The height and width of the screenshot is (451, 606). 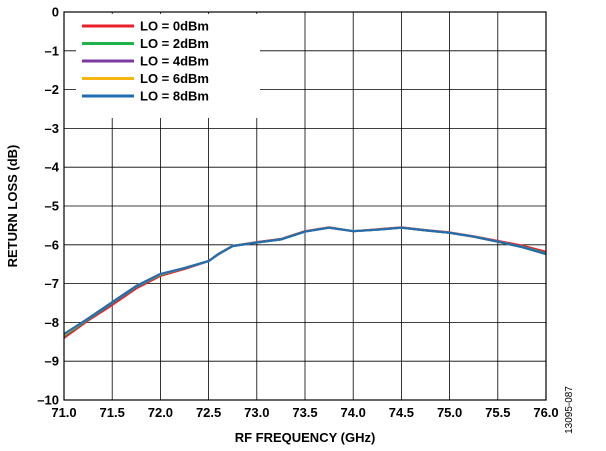 I want to click on figure-id: 13095-087, so click(x=569, y=410).